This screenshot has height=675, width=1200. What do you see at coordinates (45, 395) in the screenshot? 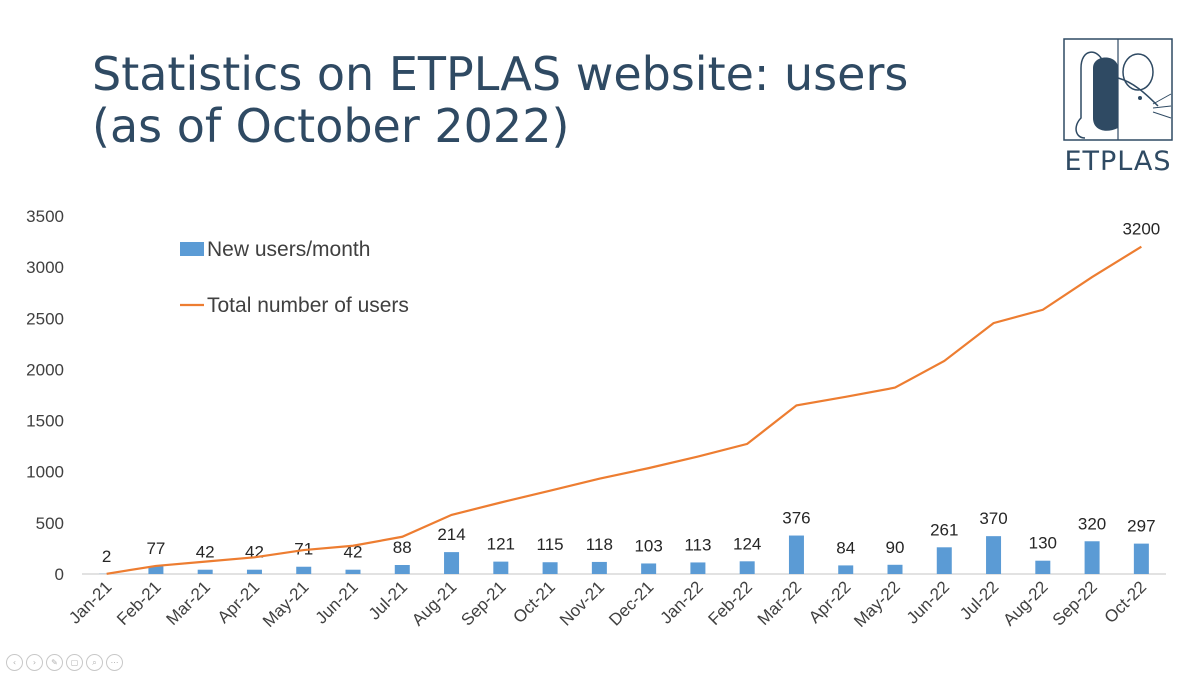
I see `y-axis-labels: 0 500 1000 1500 2000 2500 3000 3500` at bounding box center [45, 395].